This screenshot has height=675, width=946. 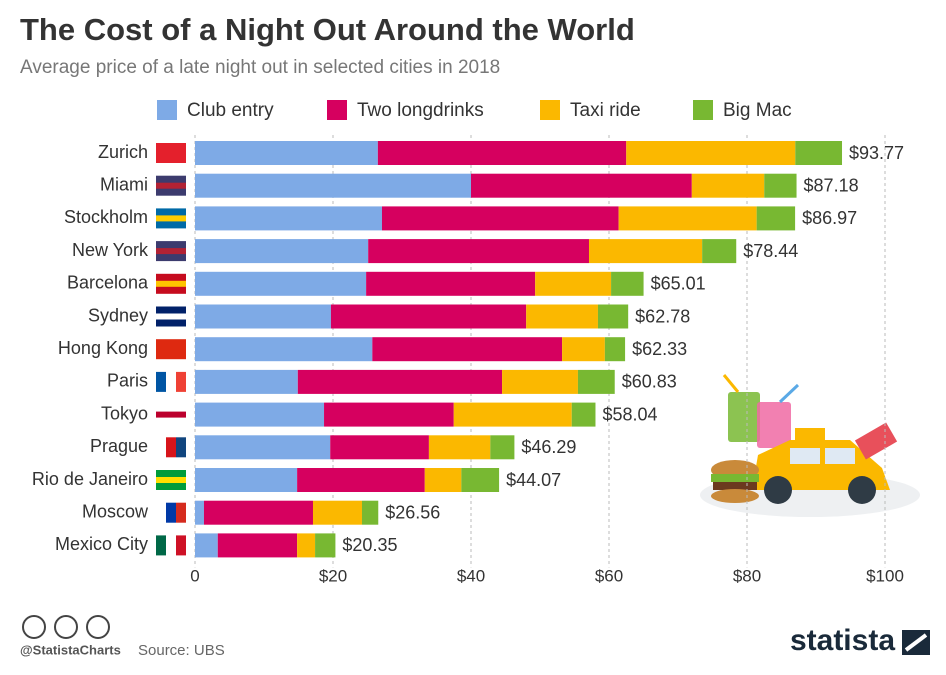 I want to click on total-label: $46.29, so click(x=548, y=447).